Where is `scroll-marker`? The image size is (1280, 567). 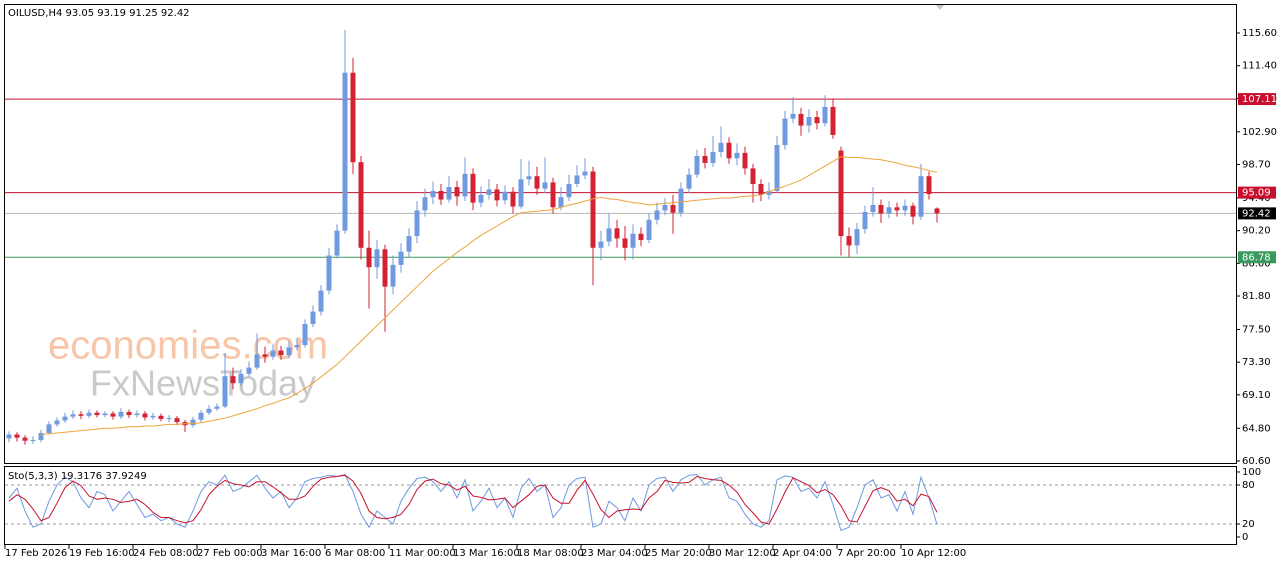
scroll-marker is located at coordinates (940, 7).